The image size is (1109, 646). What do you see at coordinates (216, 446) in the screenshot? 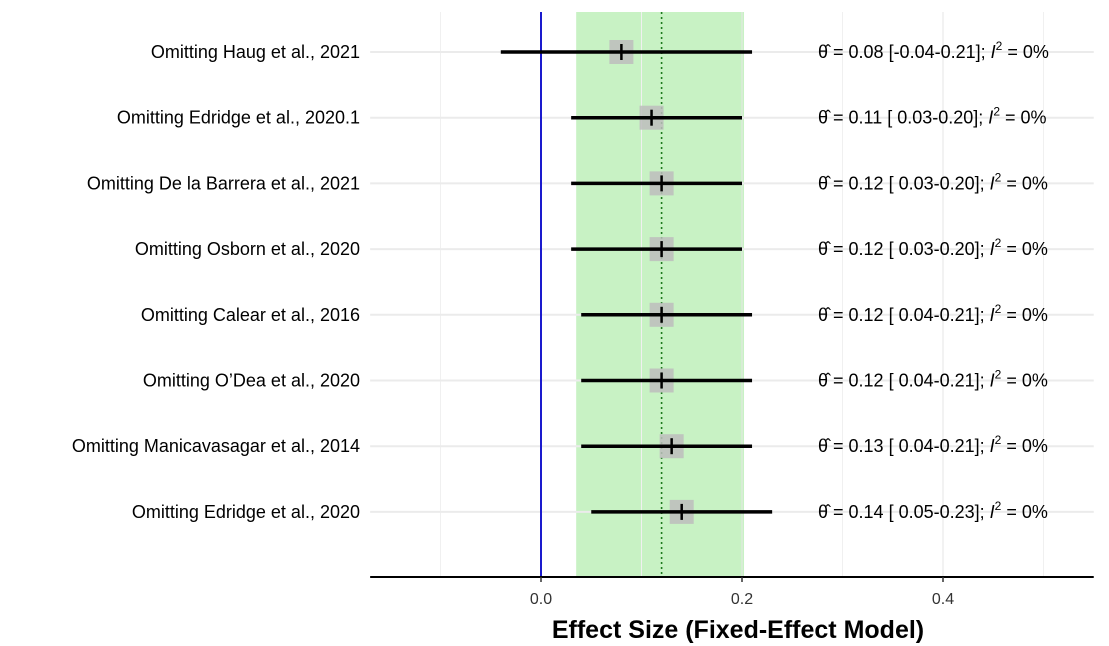
I see `study-label: Omitting Manicavasagar et al., 2014` at bounding box center [216, 446].